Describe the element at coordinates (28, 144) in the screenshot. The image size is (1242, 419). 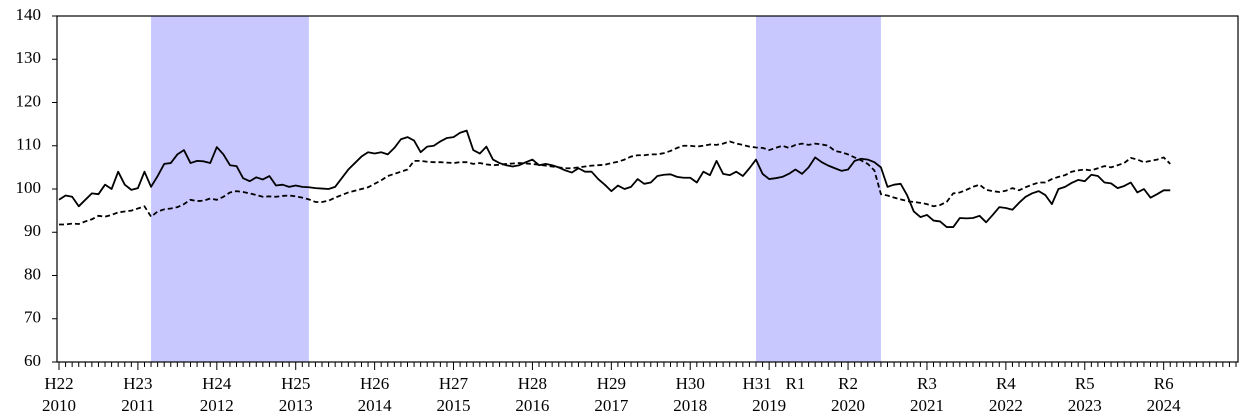
I see `y-tick-label: 110` at that location.